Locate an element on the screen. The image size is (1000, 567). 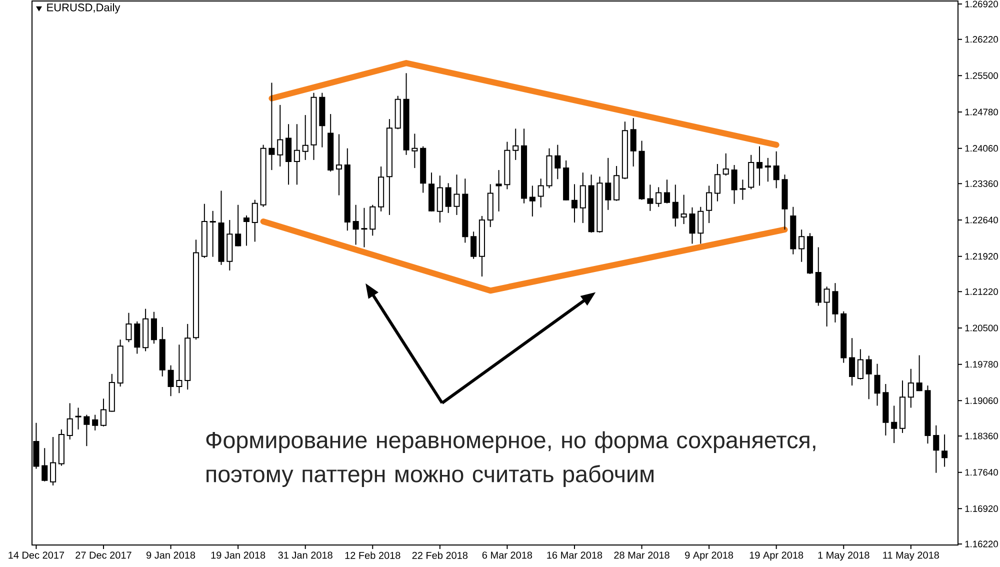
annotation: Формирование неравномерное, но форма сохраняется, поэтому паттерн можно считать рабочим is located at coordinates (511, 459).